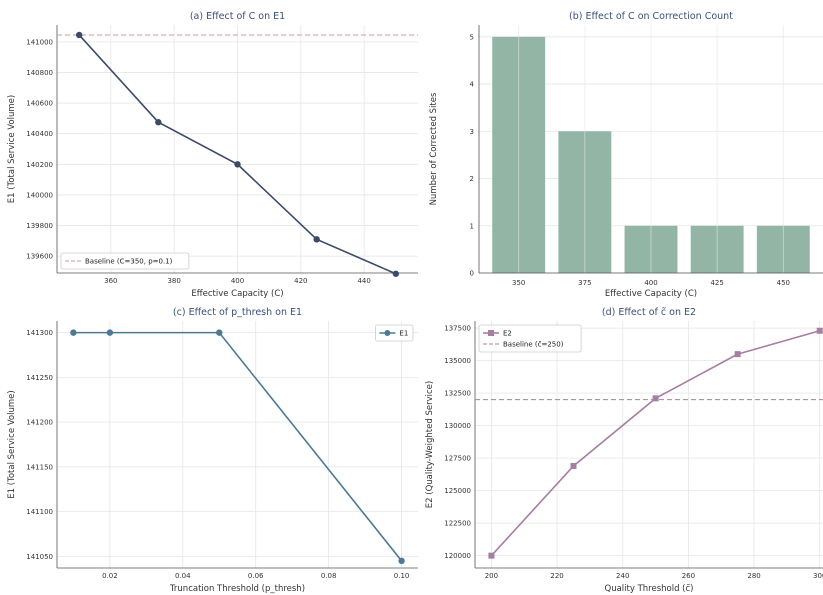  I want to click on y-tick-label: 139800, so click(39, 226).